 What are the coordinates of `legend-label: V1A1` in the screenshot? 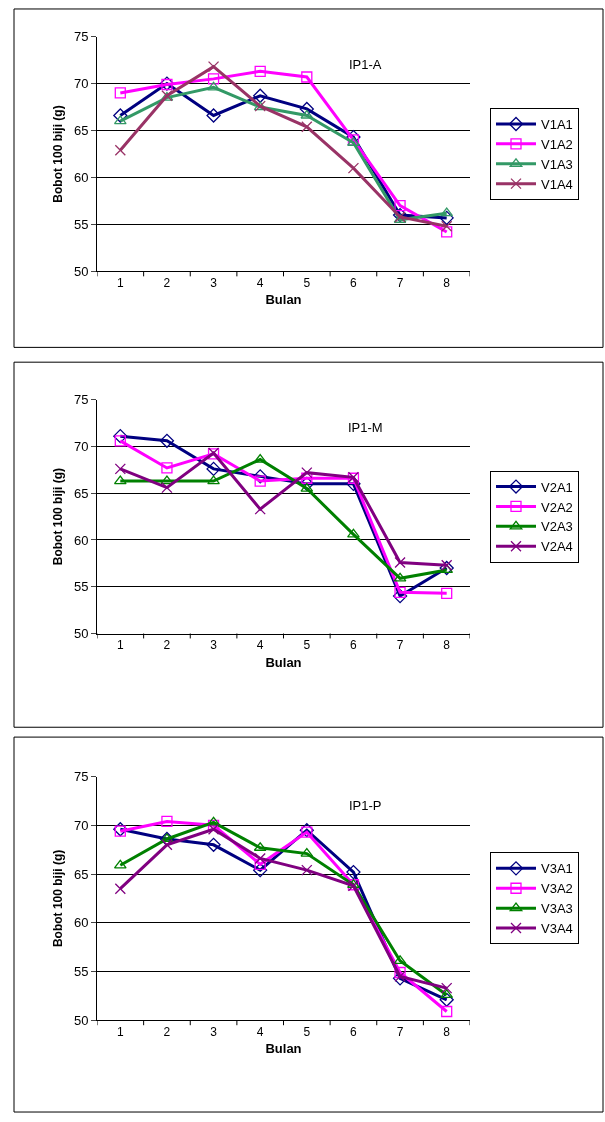 It's located at (557, 125).